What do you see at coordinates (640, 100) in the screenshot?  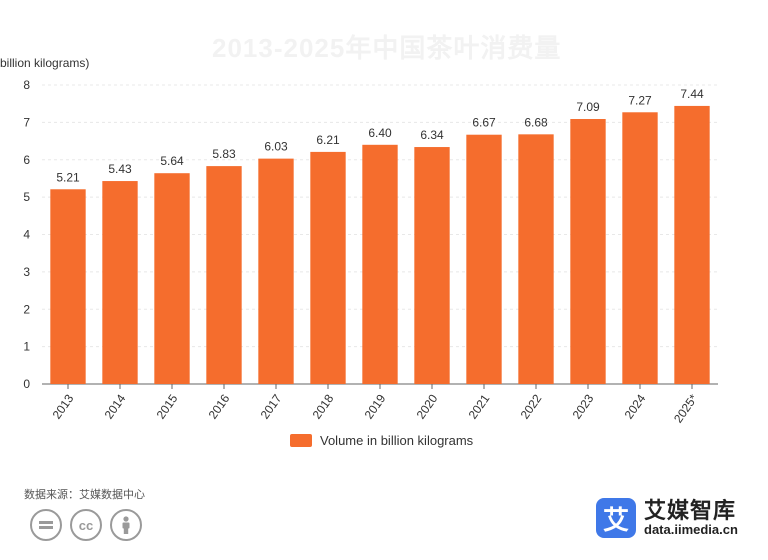 I see `data-label: 7.27` at bounding box center [640, 100].